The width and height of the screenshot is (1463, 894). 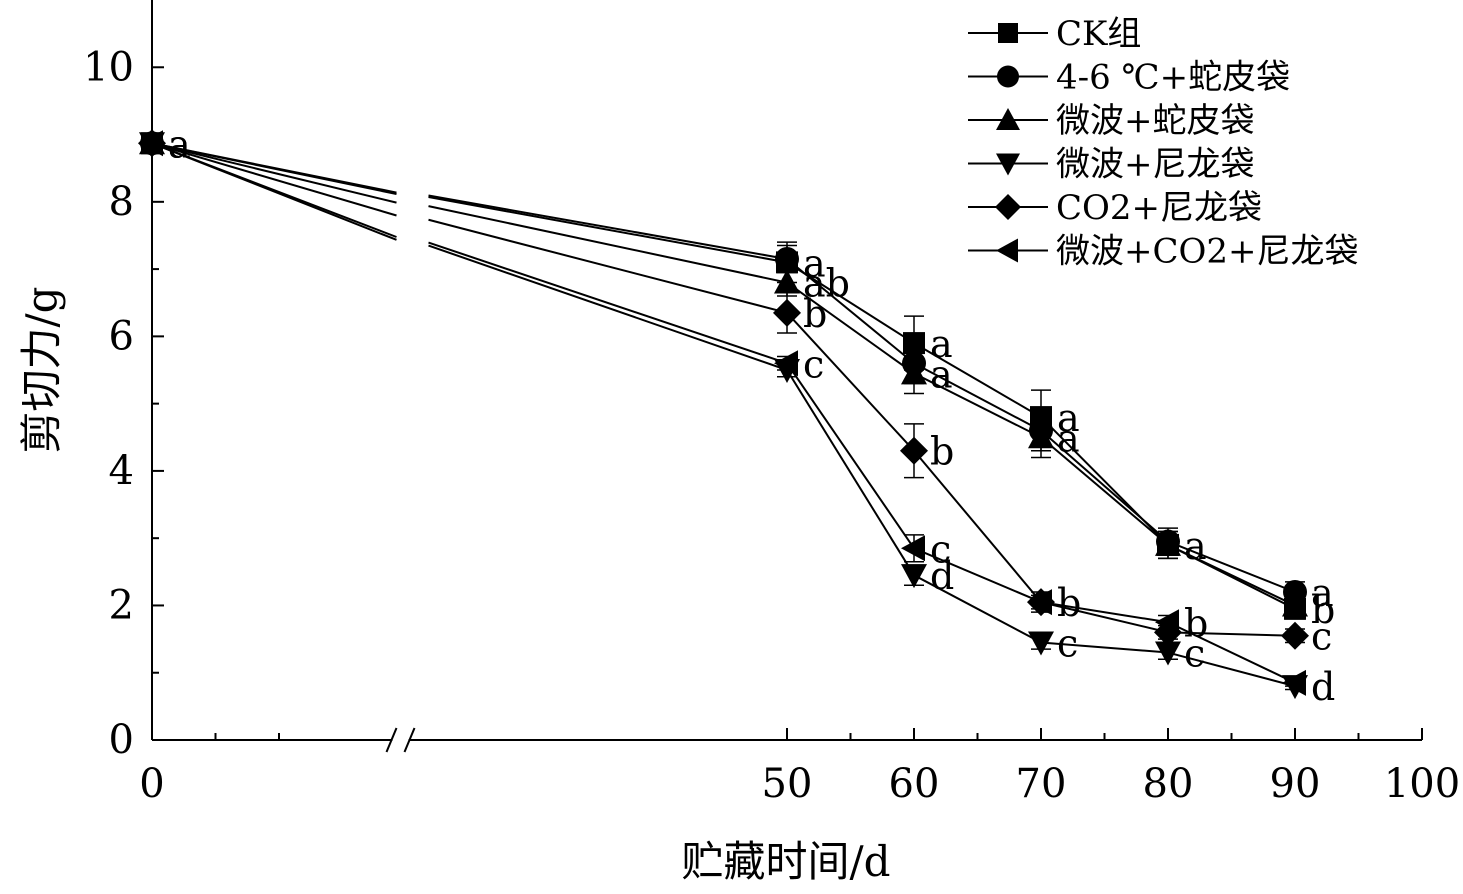 What do you see at coordinates (785, 861) in the screenshot?
I see `x-axis-title: 贮藏时间/d` at bounding box center [785, 861].